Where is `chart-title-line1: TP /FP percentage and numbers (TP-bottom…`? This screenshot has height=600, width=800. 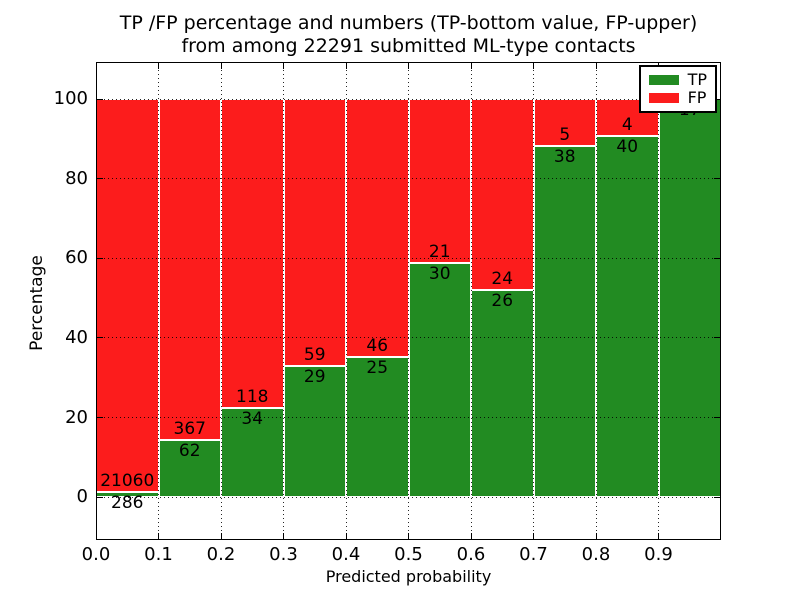
chart-title-line1: TP /FP percentage and numbers (TP-bottom… is located at coordinates (408, 23).